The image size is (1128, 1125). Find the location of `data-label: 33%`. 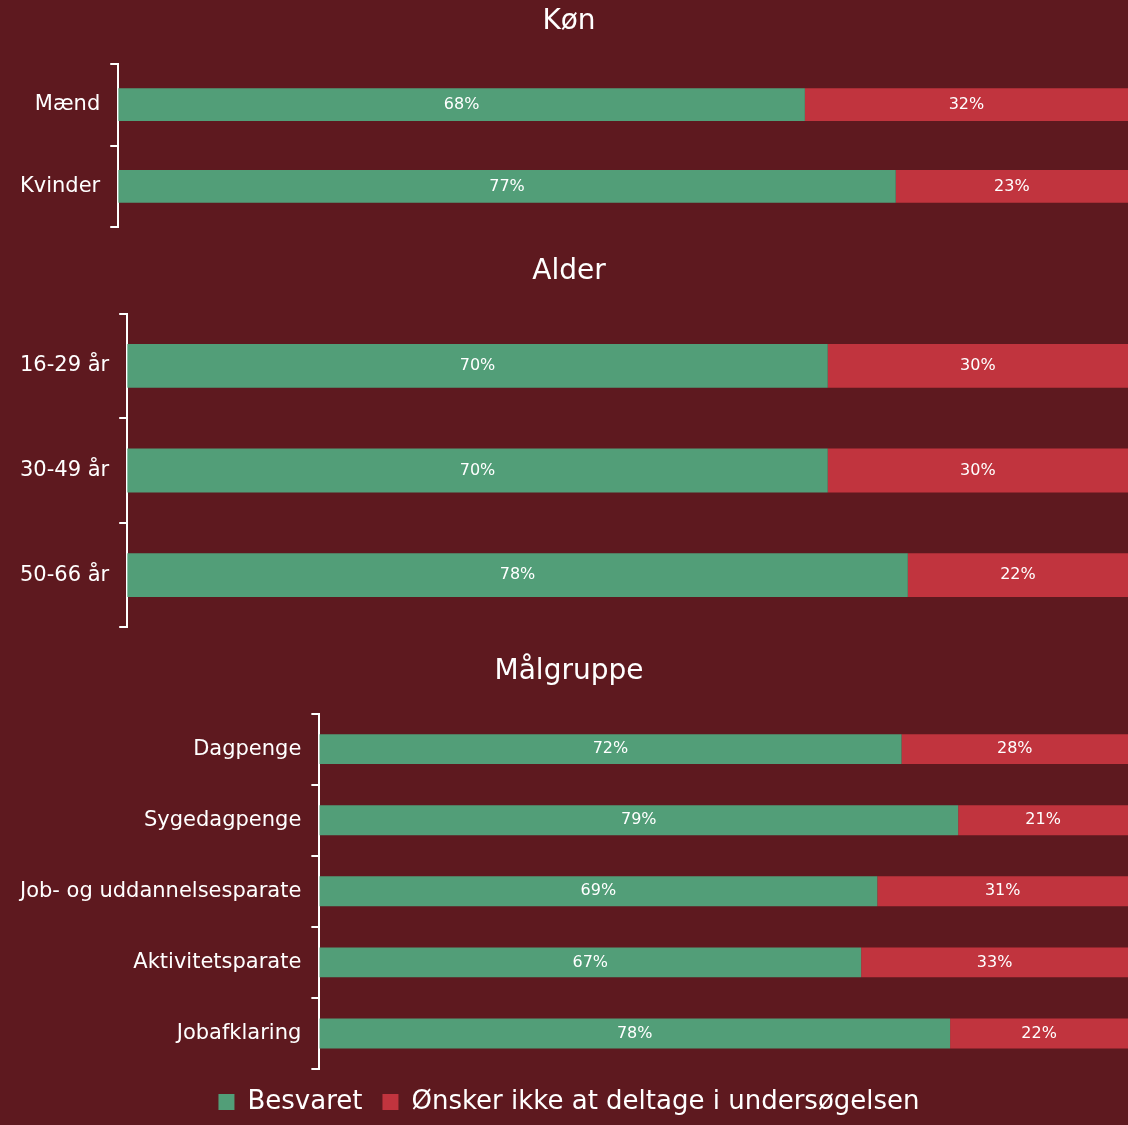

data-label: 33% is located at coordinates (994, 961).